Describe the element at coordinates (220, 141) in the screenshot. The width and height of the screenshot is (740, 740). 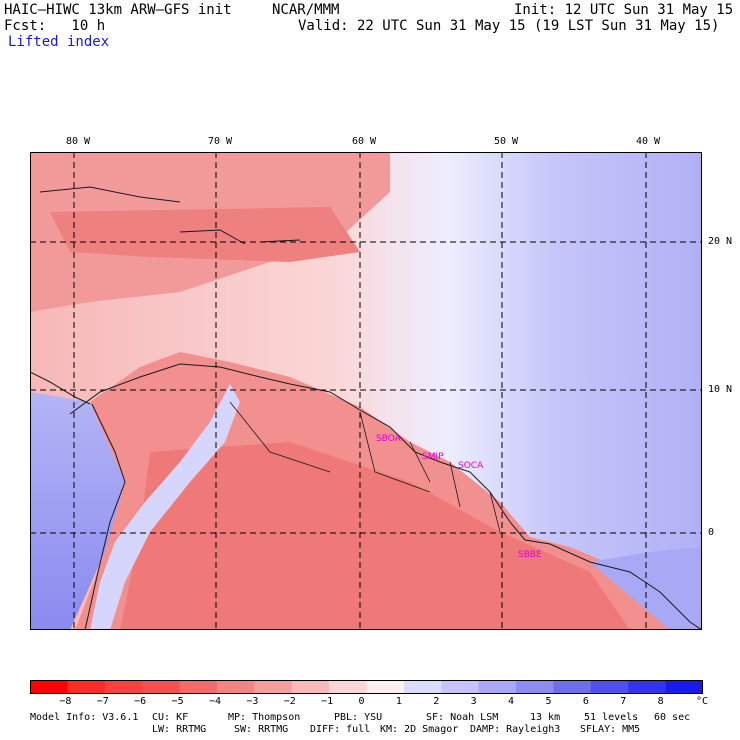
I see `lon-label-70w: 70 W` at that location.